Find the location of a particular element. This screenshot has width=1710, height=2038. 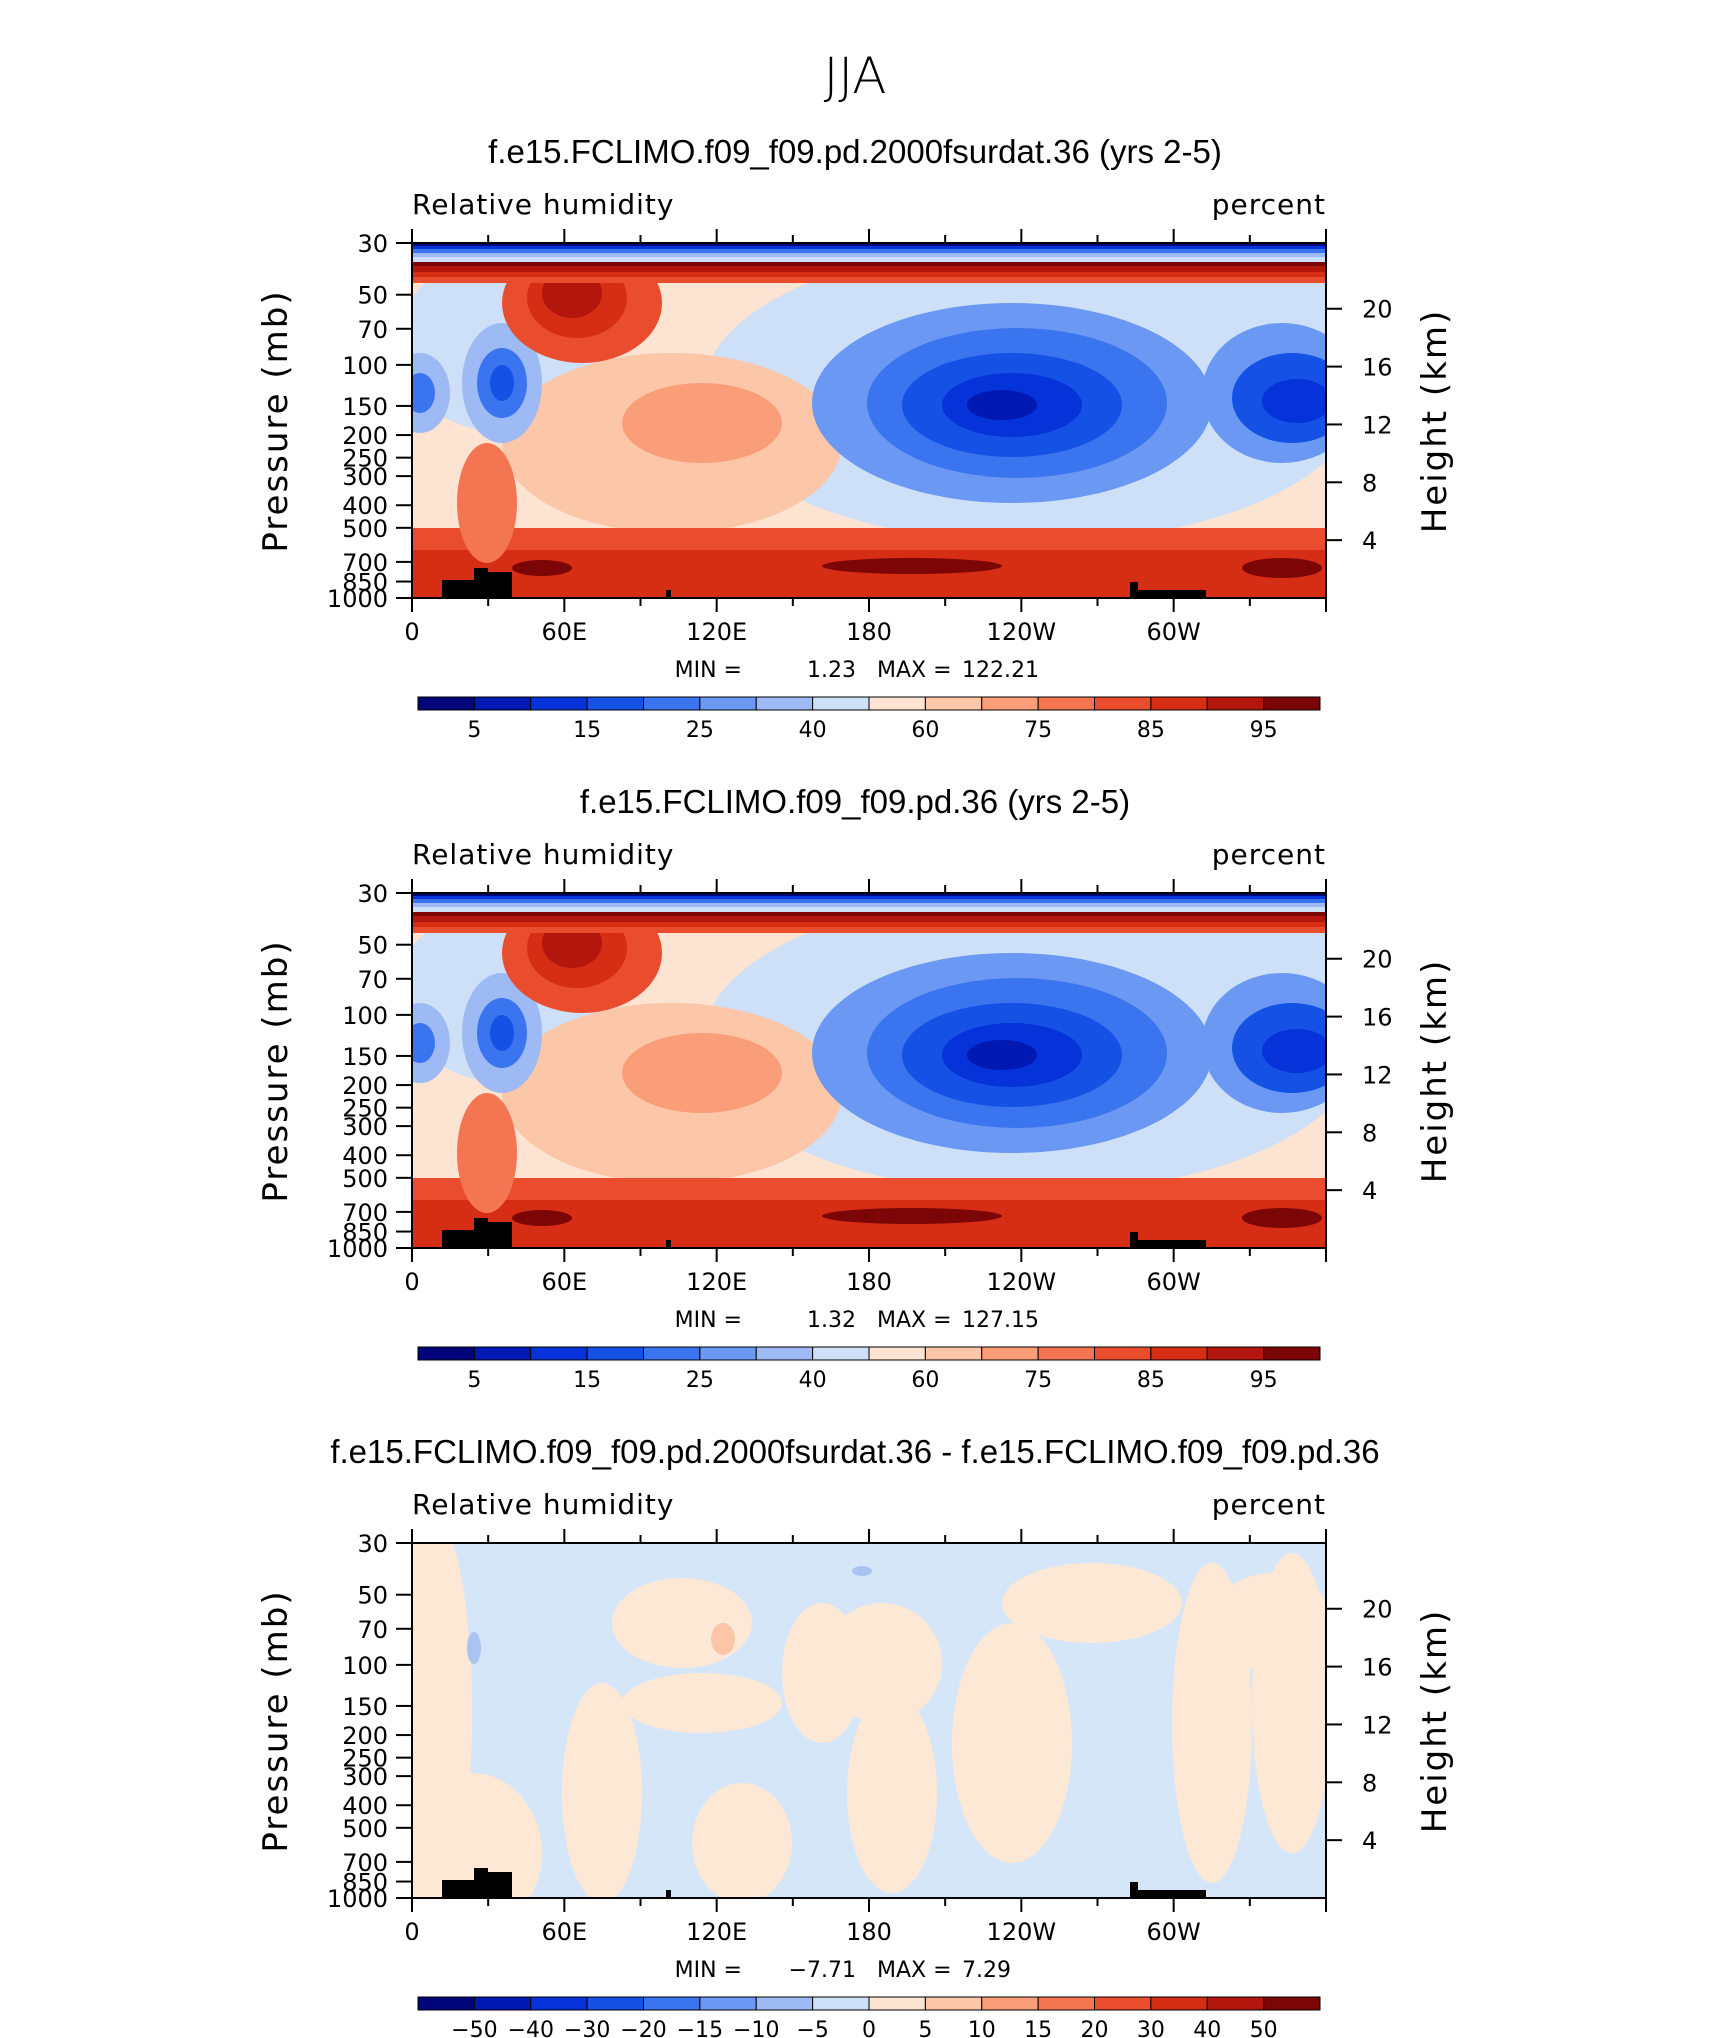

y2-tick-label: 4 is located at coordinates (1369, 1841).